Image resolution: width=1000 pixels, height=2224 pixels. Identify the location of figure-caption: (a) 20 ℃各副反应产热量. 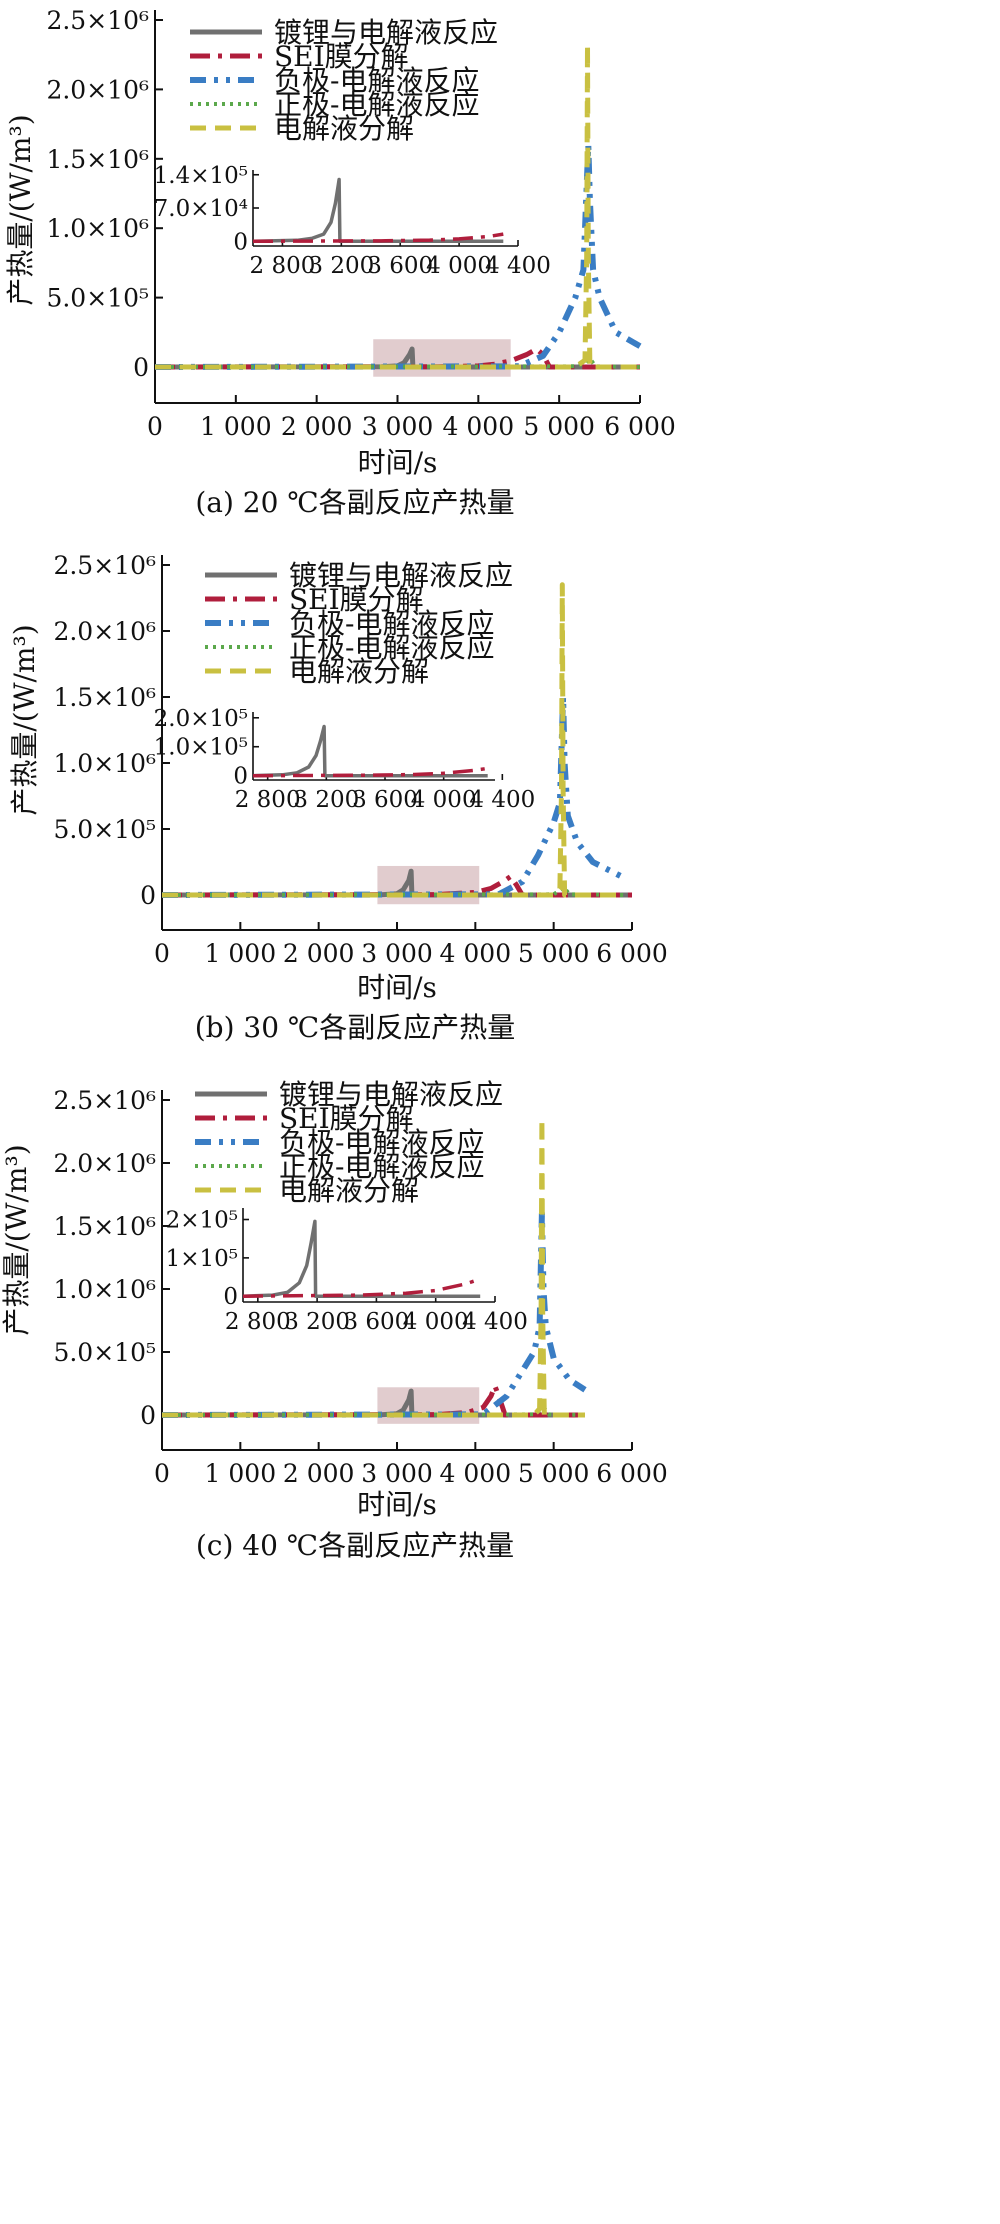
(354, 502).